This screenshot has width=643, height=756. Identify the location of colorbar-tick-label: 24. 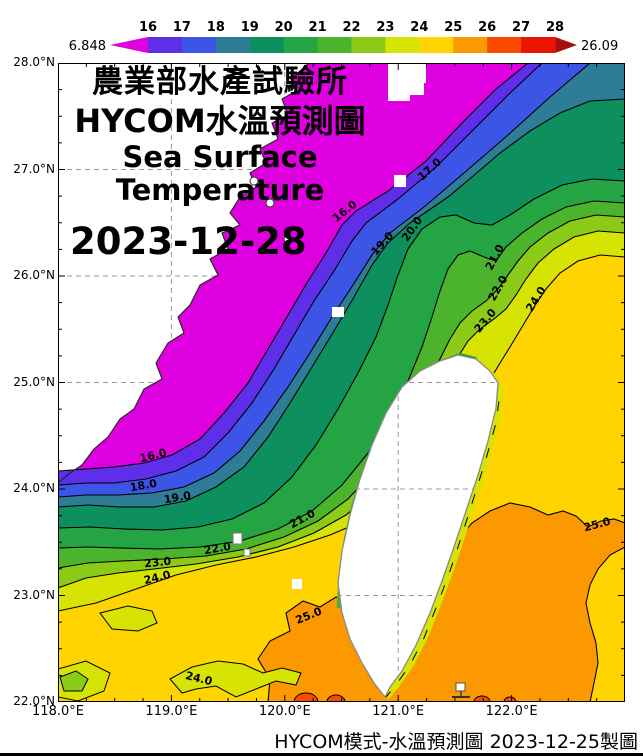
(419, 27).